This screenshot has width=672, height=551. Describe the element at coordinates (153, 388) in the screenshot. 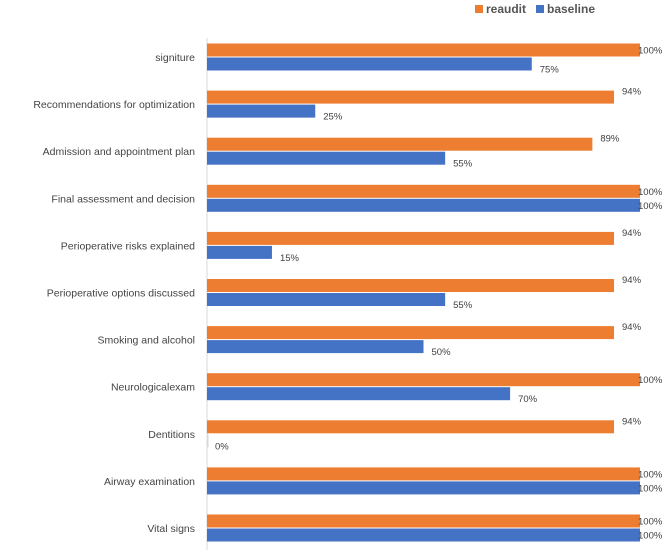

I see `category-label: Neurologicalexam` at that location.